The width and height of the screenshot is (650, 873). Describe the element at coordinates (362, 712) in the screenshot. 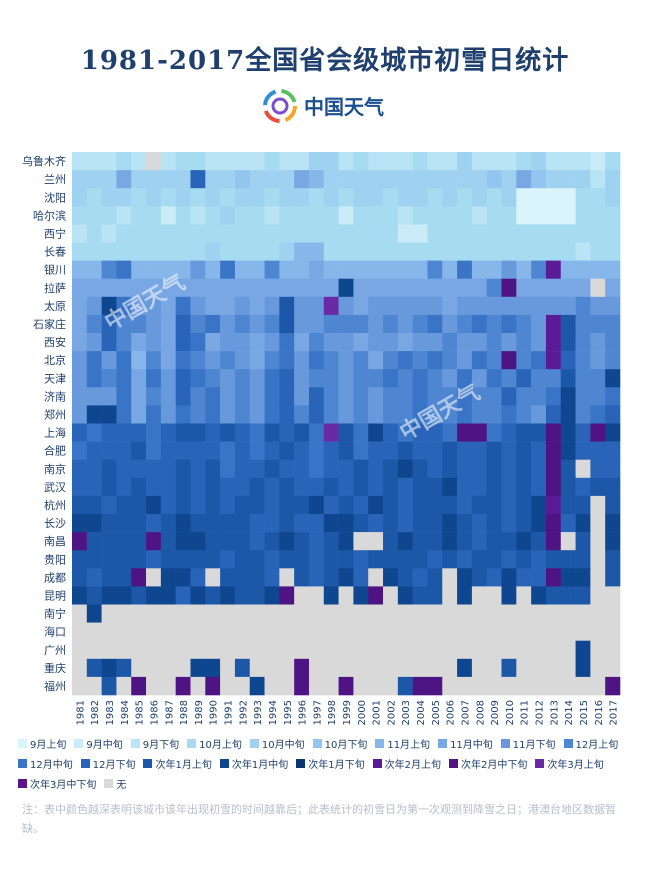

I see `x-tick-label: 2000` at that location.